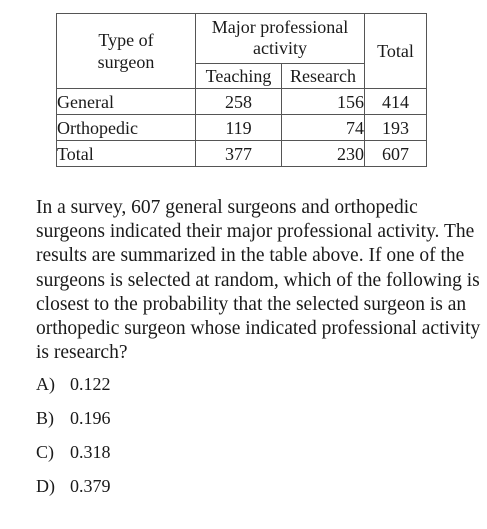 Image resolution: width=487 pixels, height=529 pixels. I want to click on table-subheader-row: Teaching Research, so click(242, 76).